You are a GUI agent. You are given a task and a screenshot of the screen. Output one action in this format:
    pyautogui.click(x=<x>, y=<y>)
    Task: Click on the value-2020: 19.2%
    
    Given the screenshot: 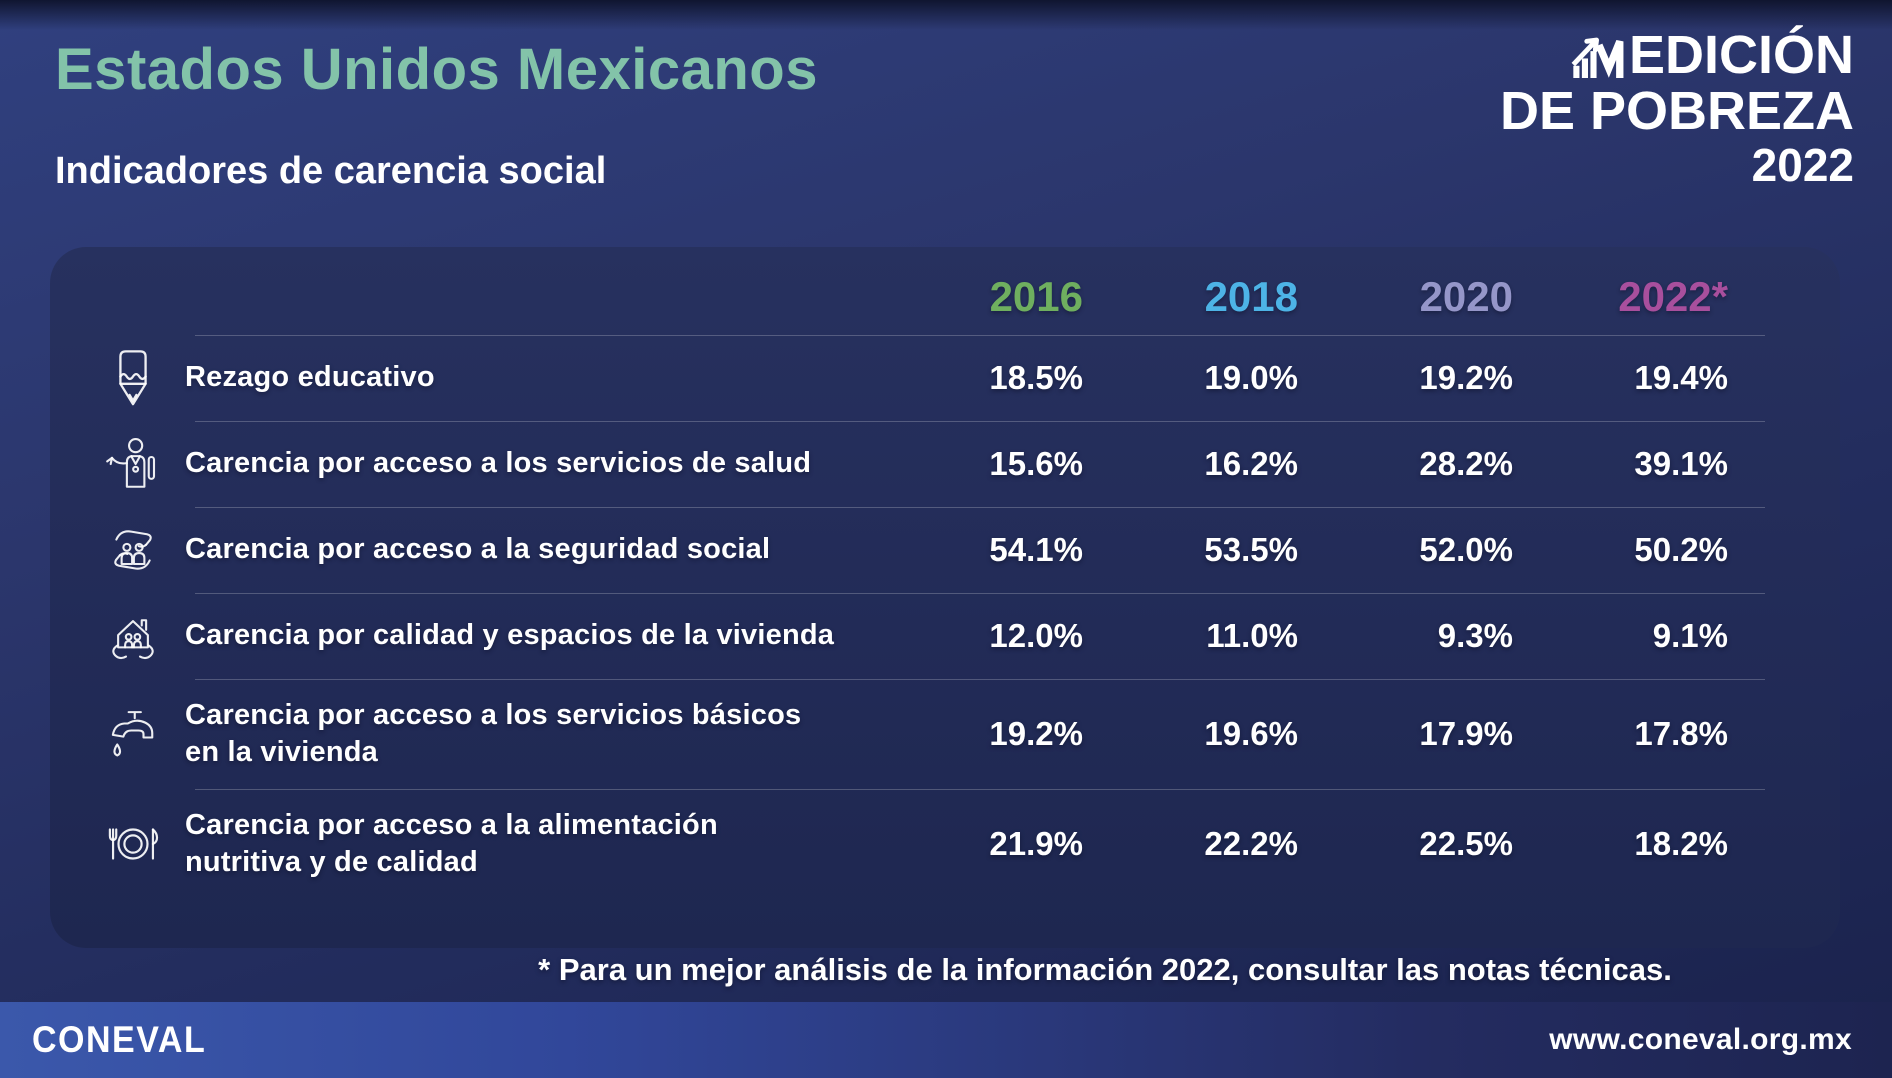 What is the action you would take?
    pyautogui.click(x=1466, y=377)
    